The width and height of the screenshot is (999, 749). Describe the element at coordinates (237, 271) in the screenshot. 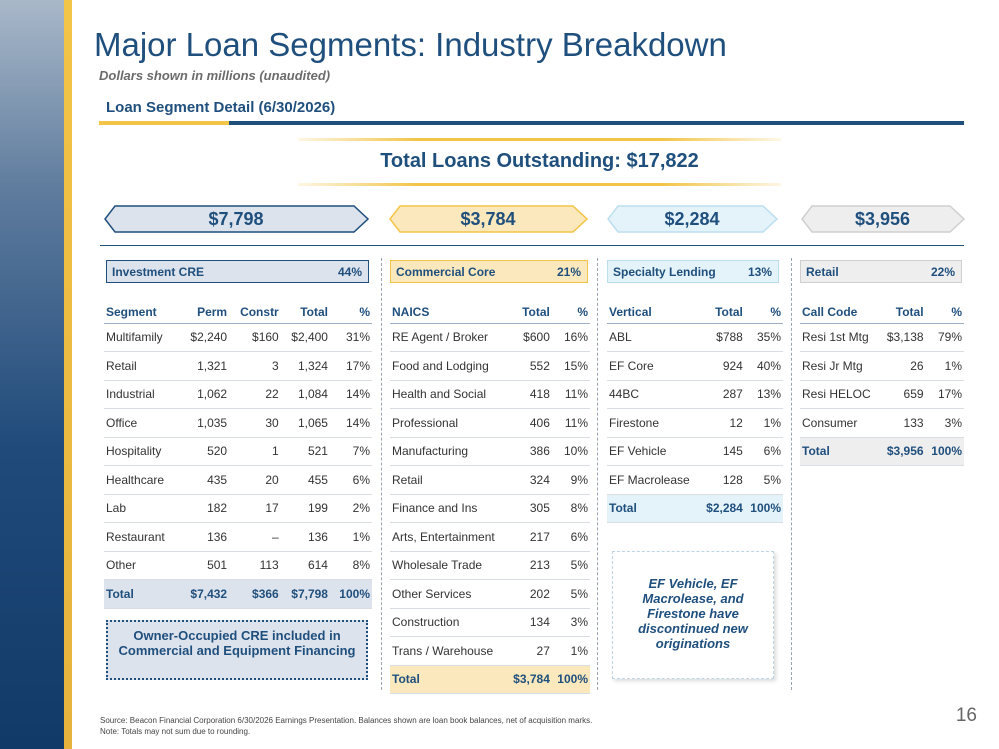

I see `segment-header-cre: Investment CRE 44%` at that location.